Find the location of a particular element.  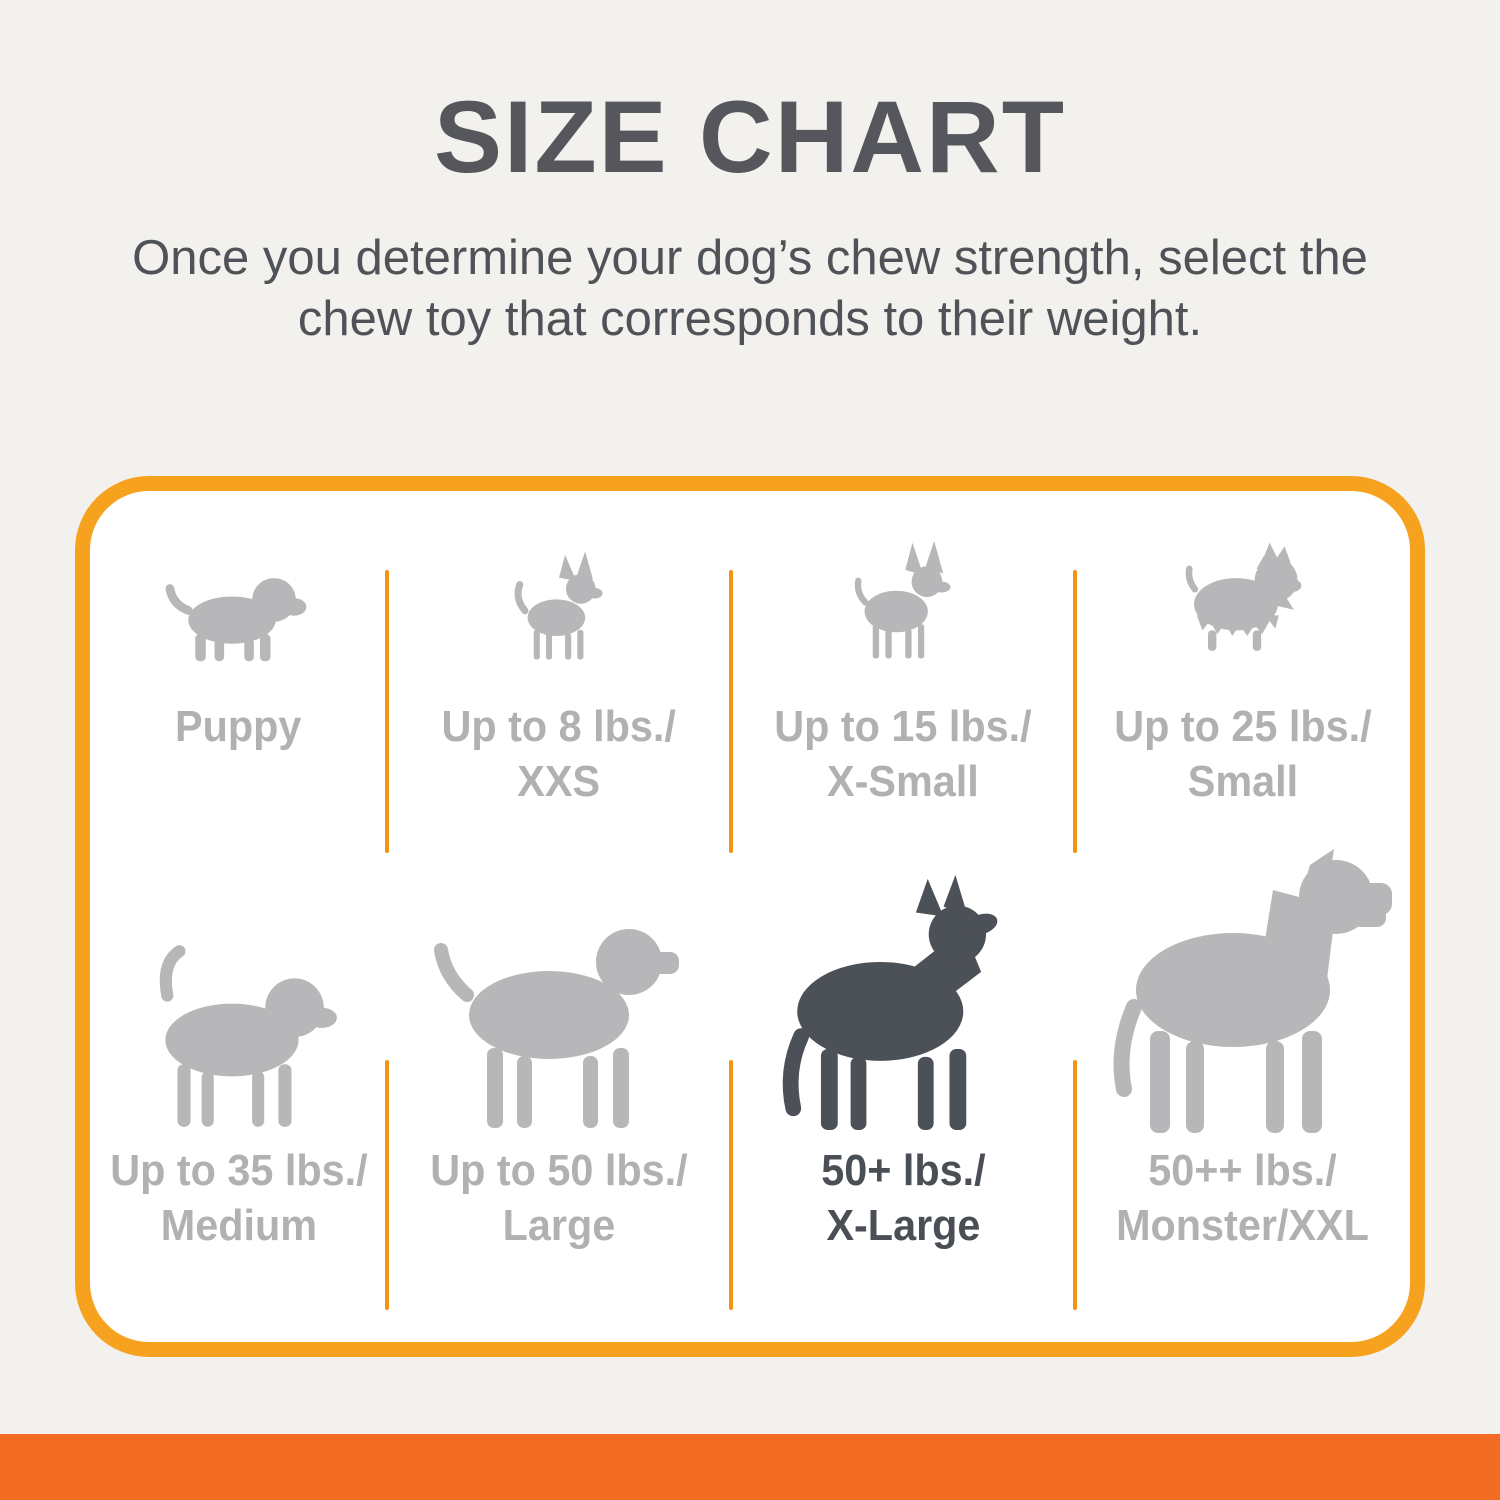

size-label-line-2: X-Large is located at coordinates (902, 1225).